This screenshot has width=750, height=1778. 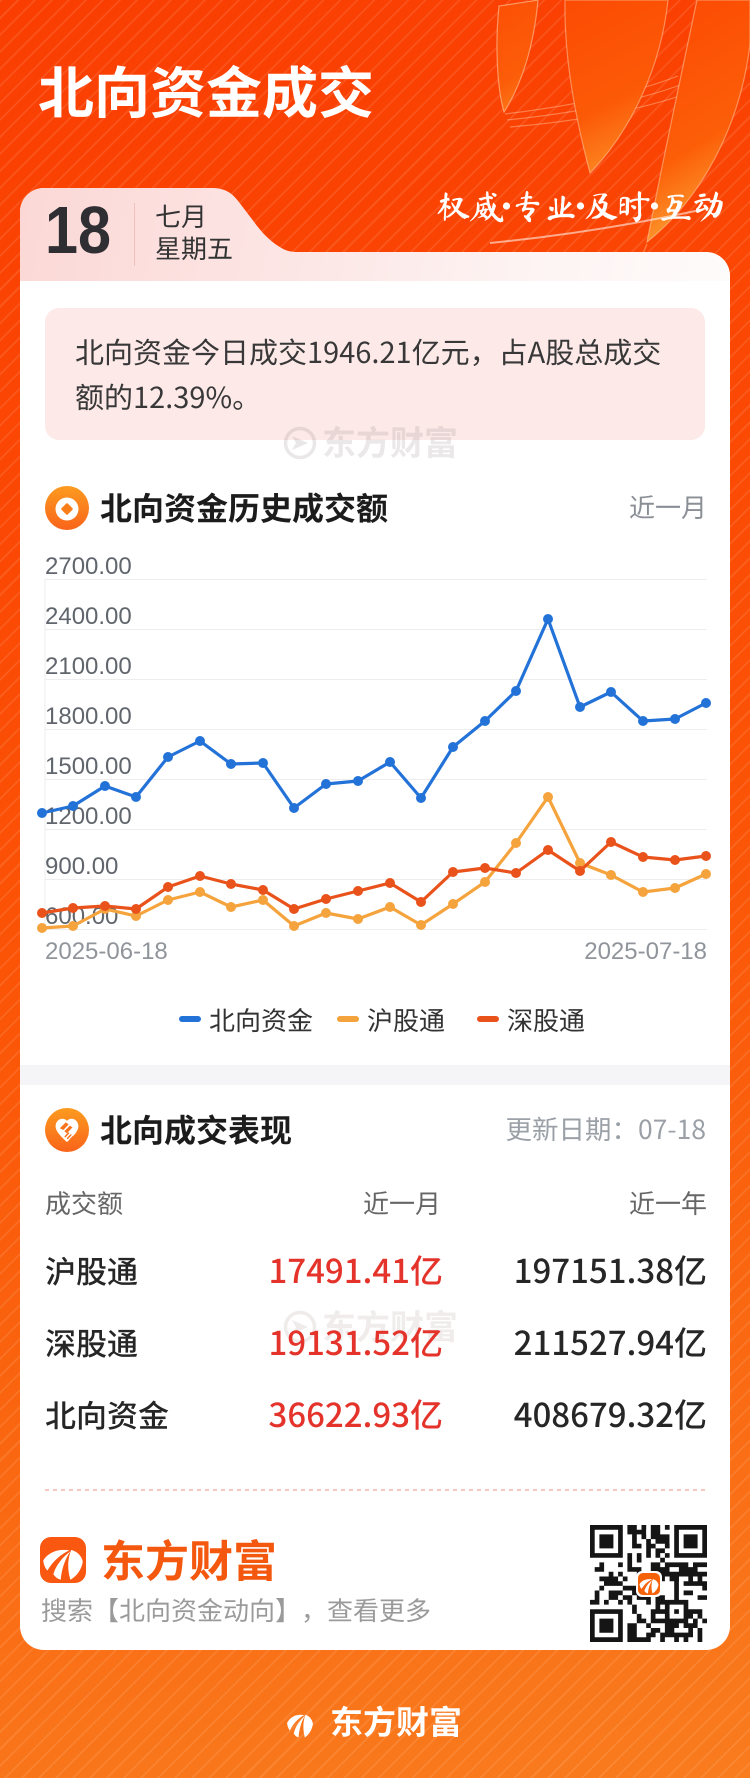 What do you see at coordinates (88, 566) in the screenshot?
I see `svg-text: 2700.00` at bounding box center [88, 566].